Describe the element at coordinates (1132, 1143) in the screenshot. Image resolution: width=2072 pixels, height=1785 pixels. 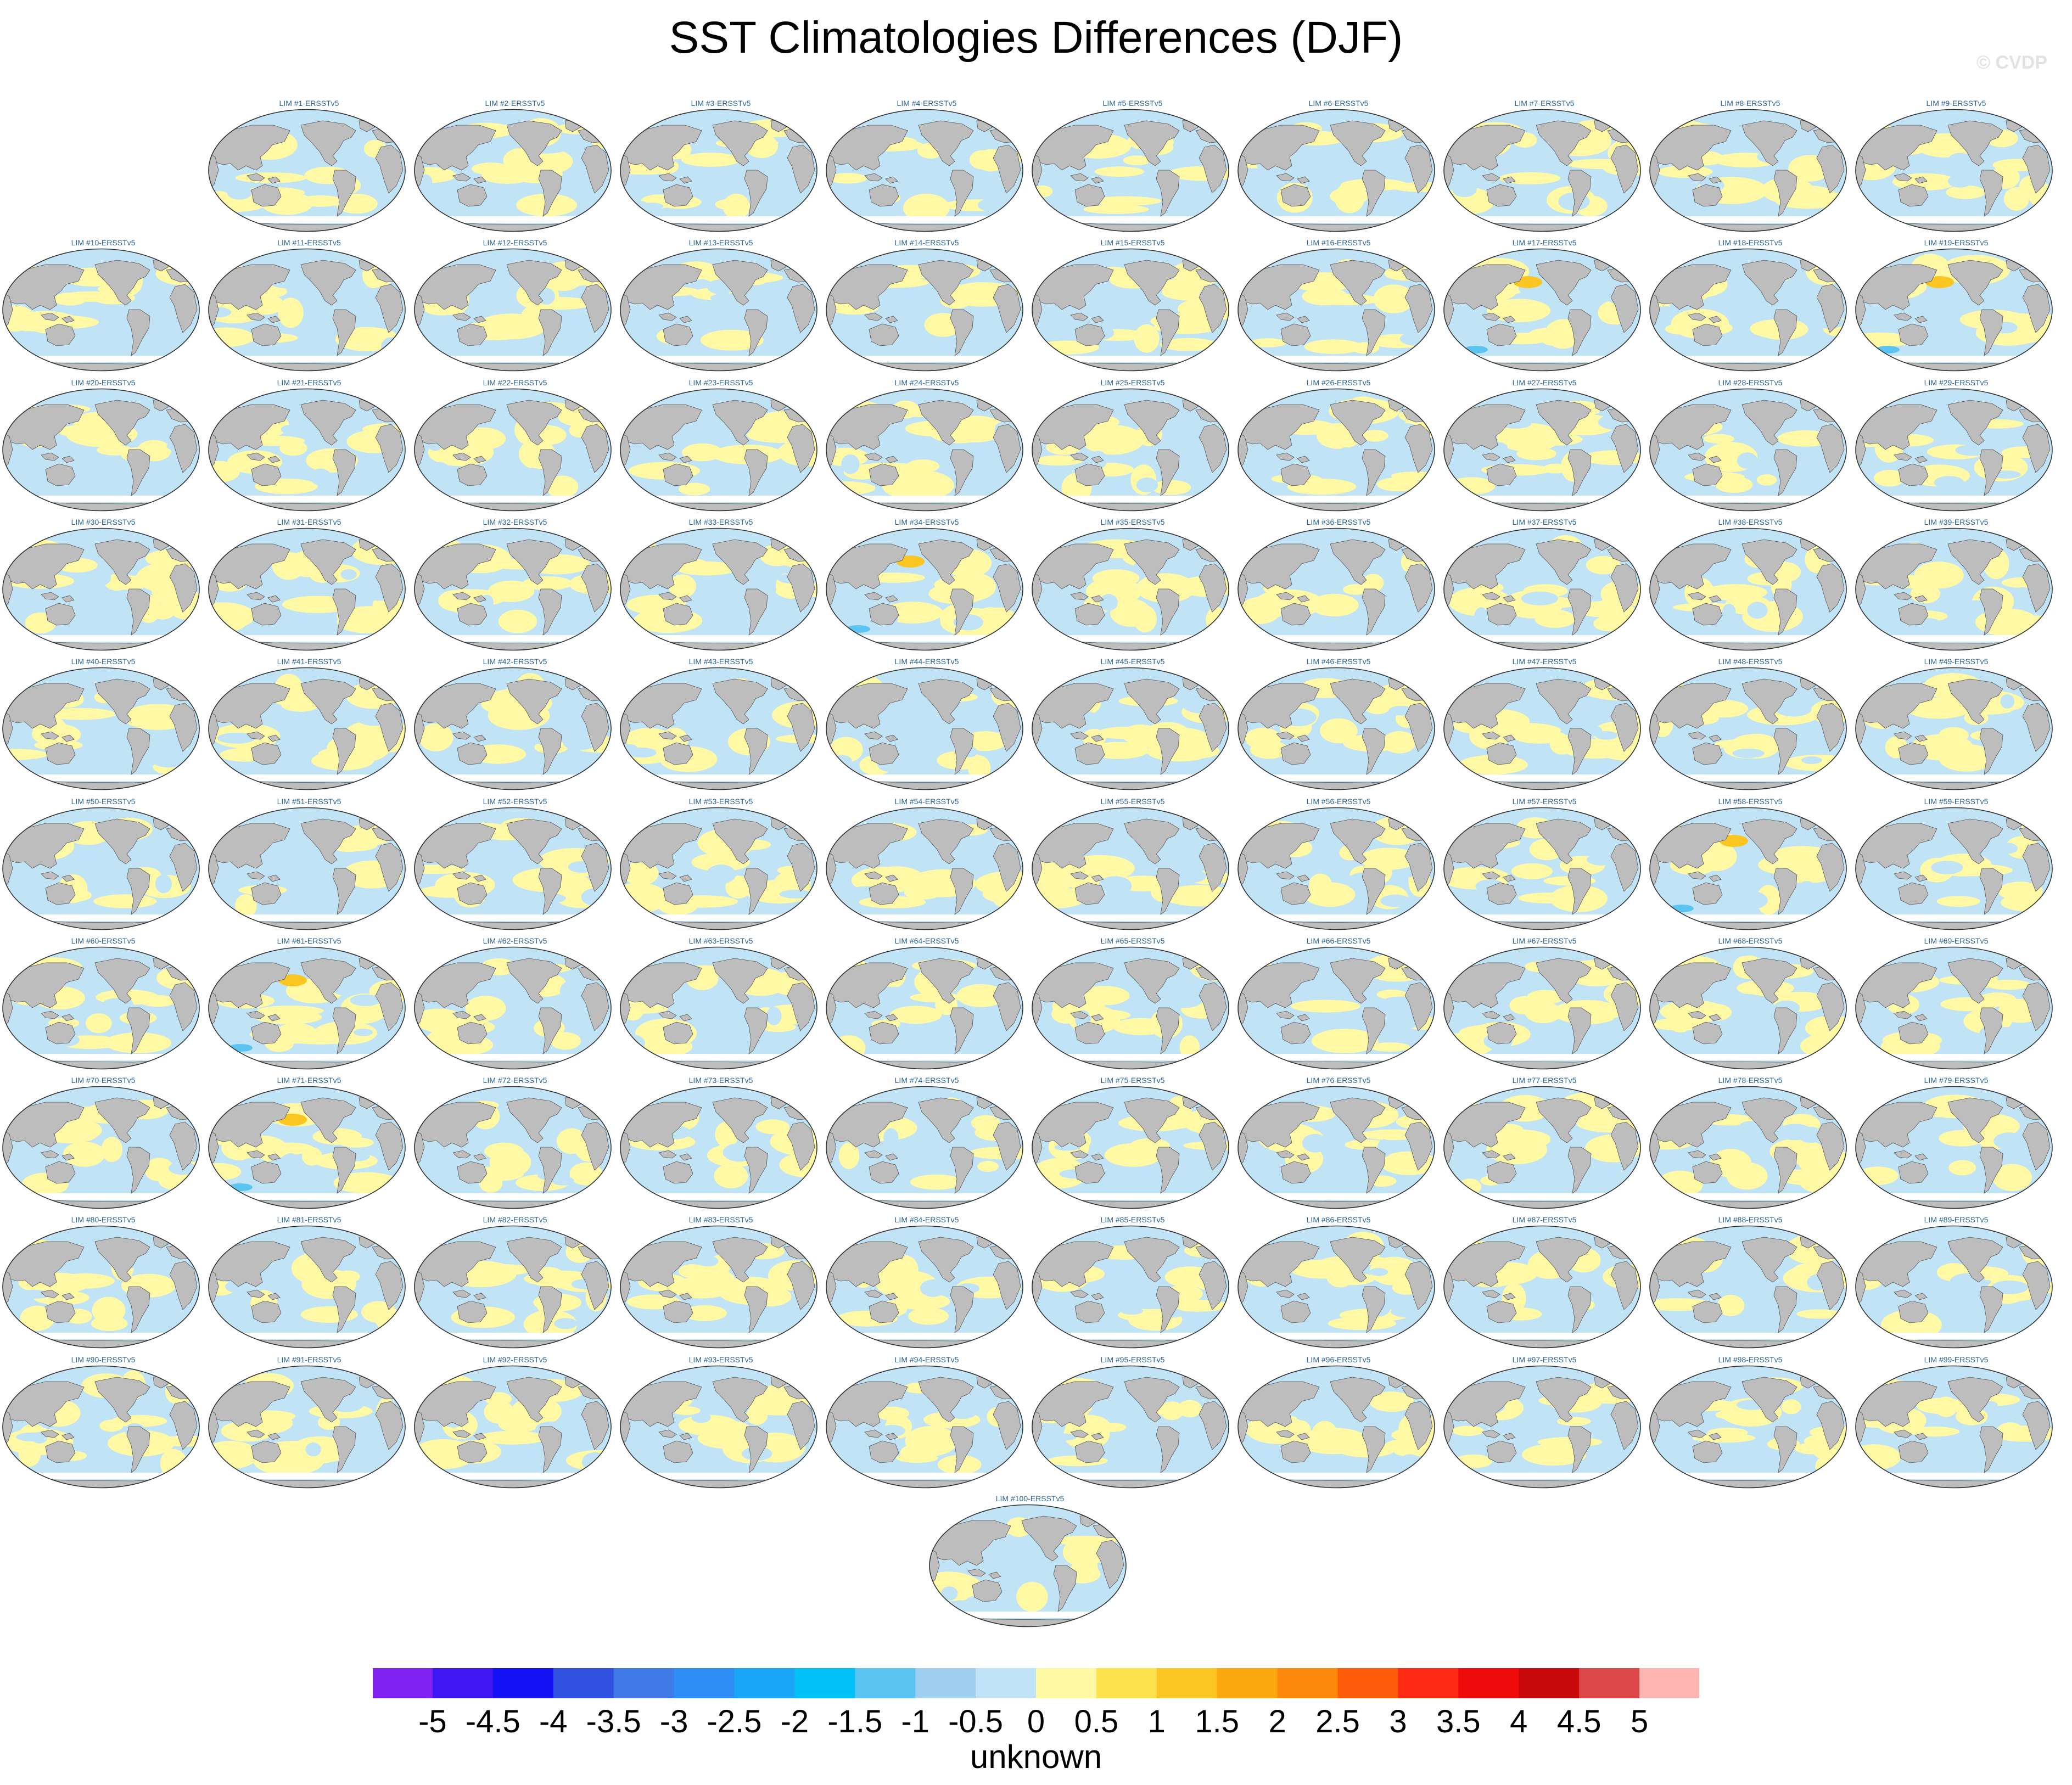
I see `map-panel: LIM #75-ERSSTv5` at that location.